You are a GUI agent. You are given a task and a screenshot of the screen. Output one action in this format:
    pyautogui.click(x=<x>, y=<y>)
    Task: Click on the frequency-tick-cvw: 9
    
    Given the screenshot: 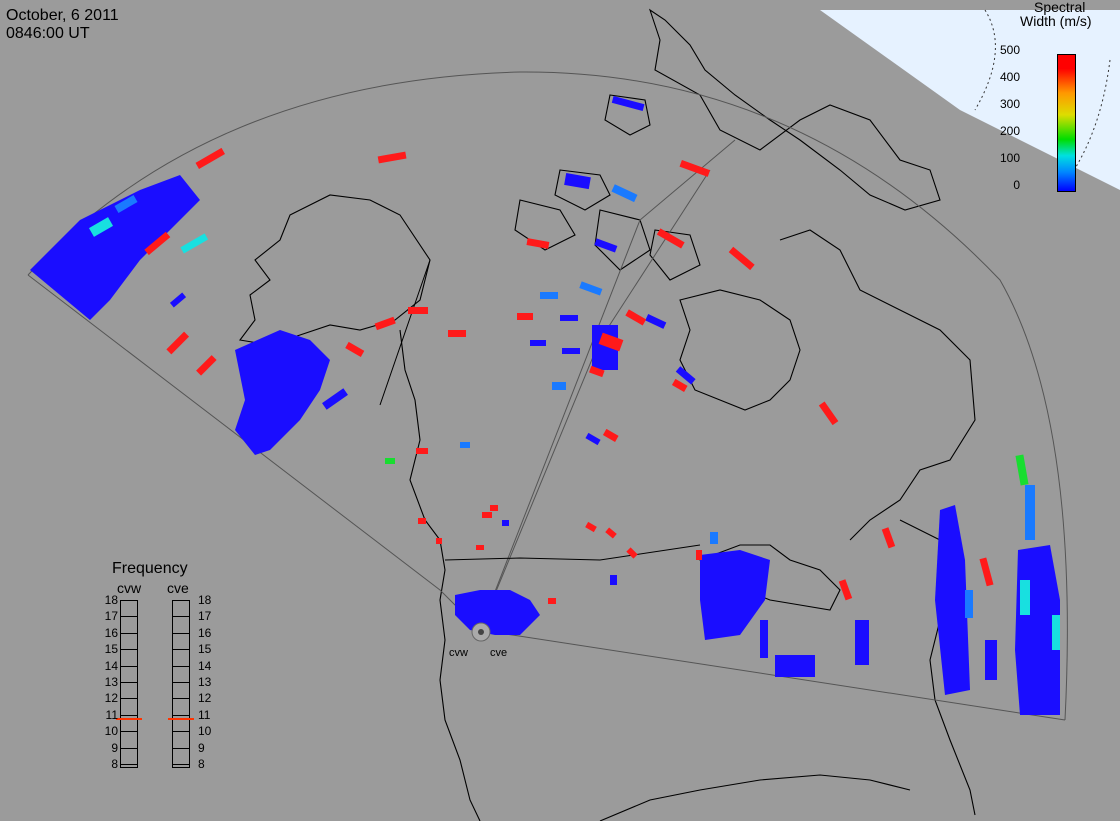 What is the action you would take?
    pyautogui.click(x=114, y=747)
    